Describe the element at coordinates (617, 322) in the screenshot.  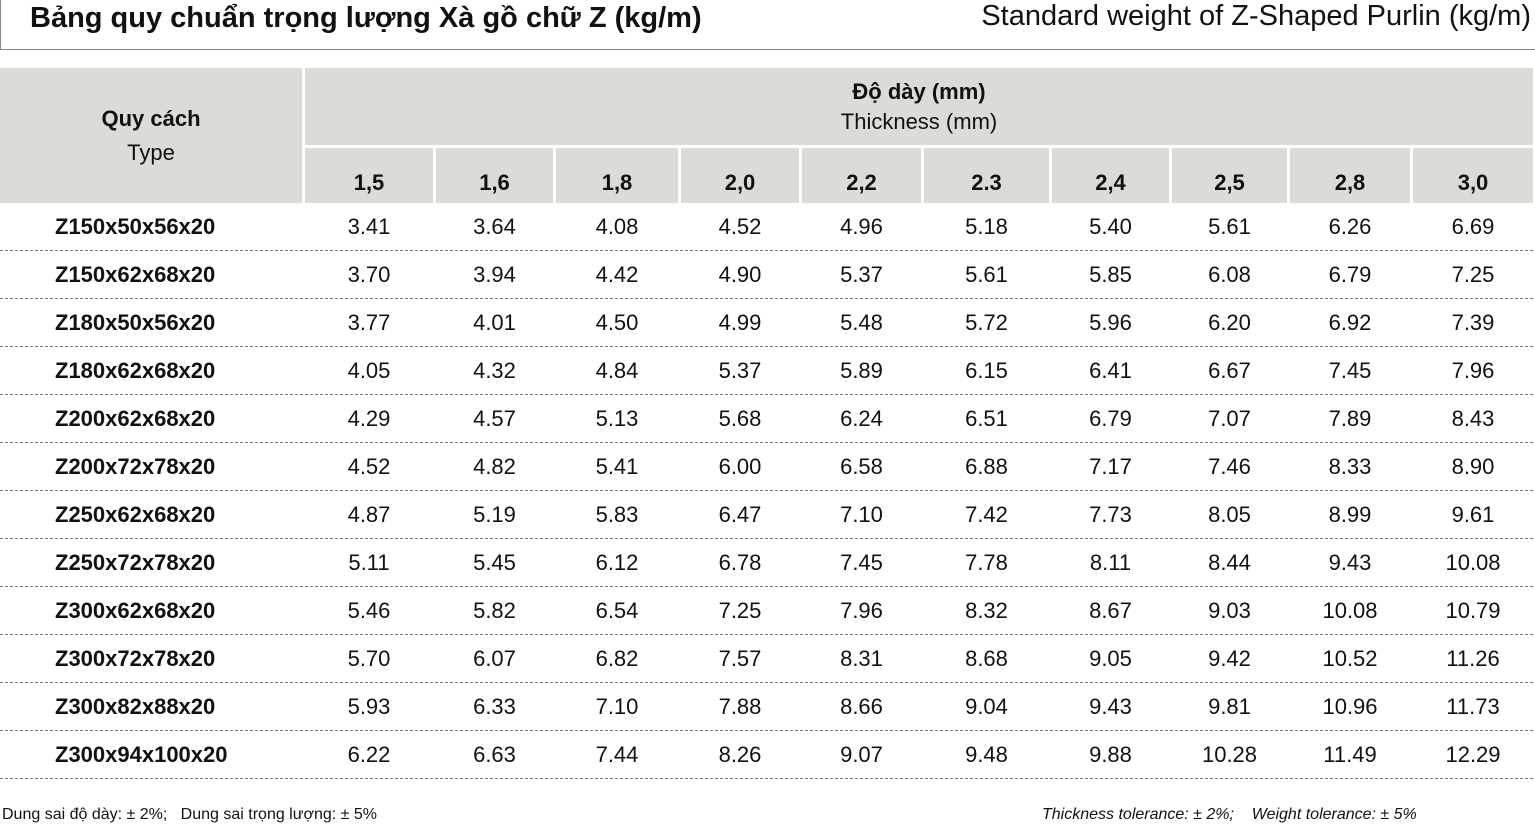
I see `value-cell: 4.50` at that location.